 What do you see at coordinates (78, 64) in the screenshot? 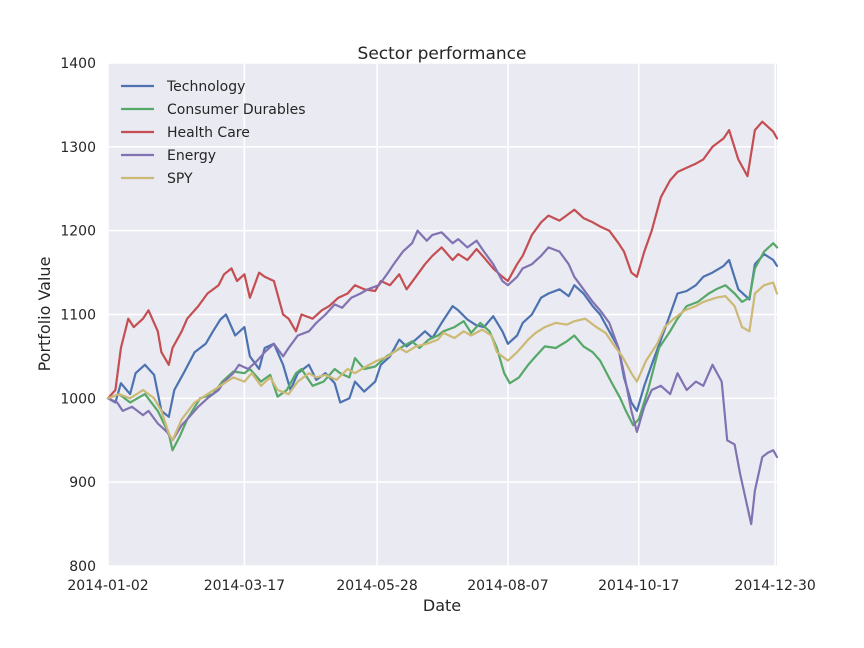
I see `y-tick-label: 1400` at bounding box center [78, 64].